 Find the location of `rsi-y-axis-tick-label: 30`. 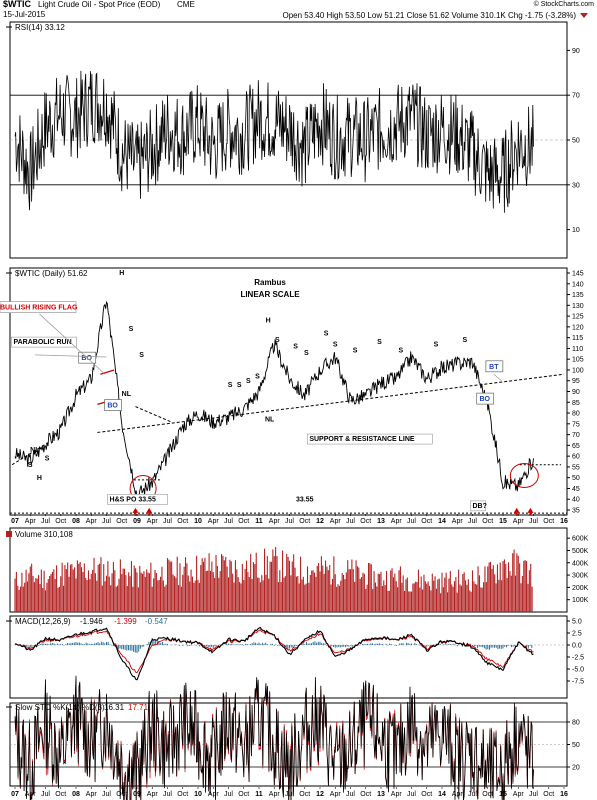

rsi-y-axis-tick-label: 30 is located at coordinates (576, 185).